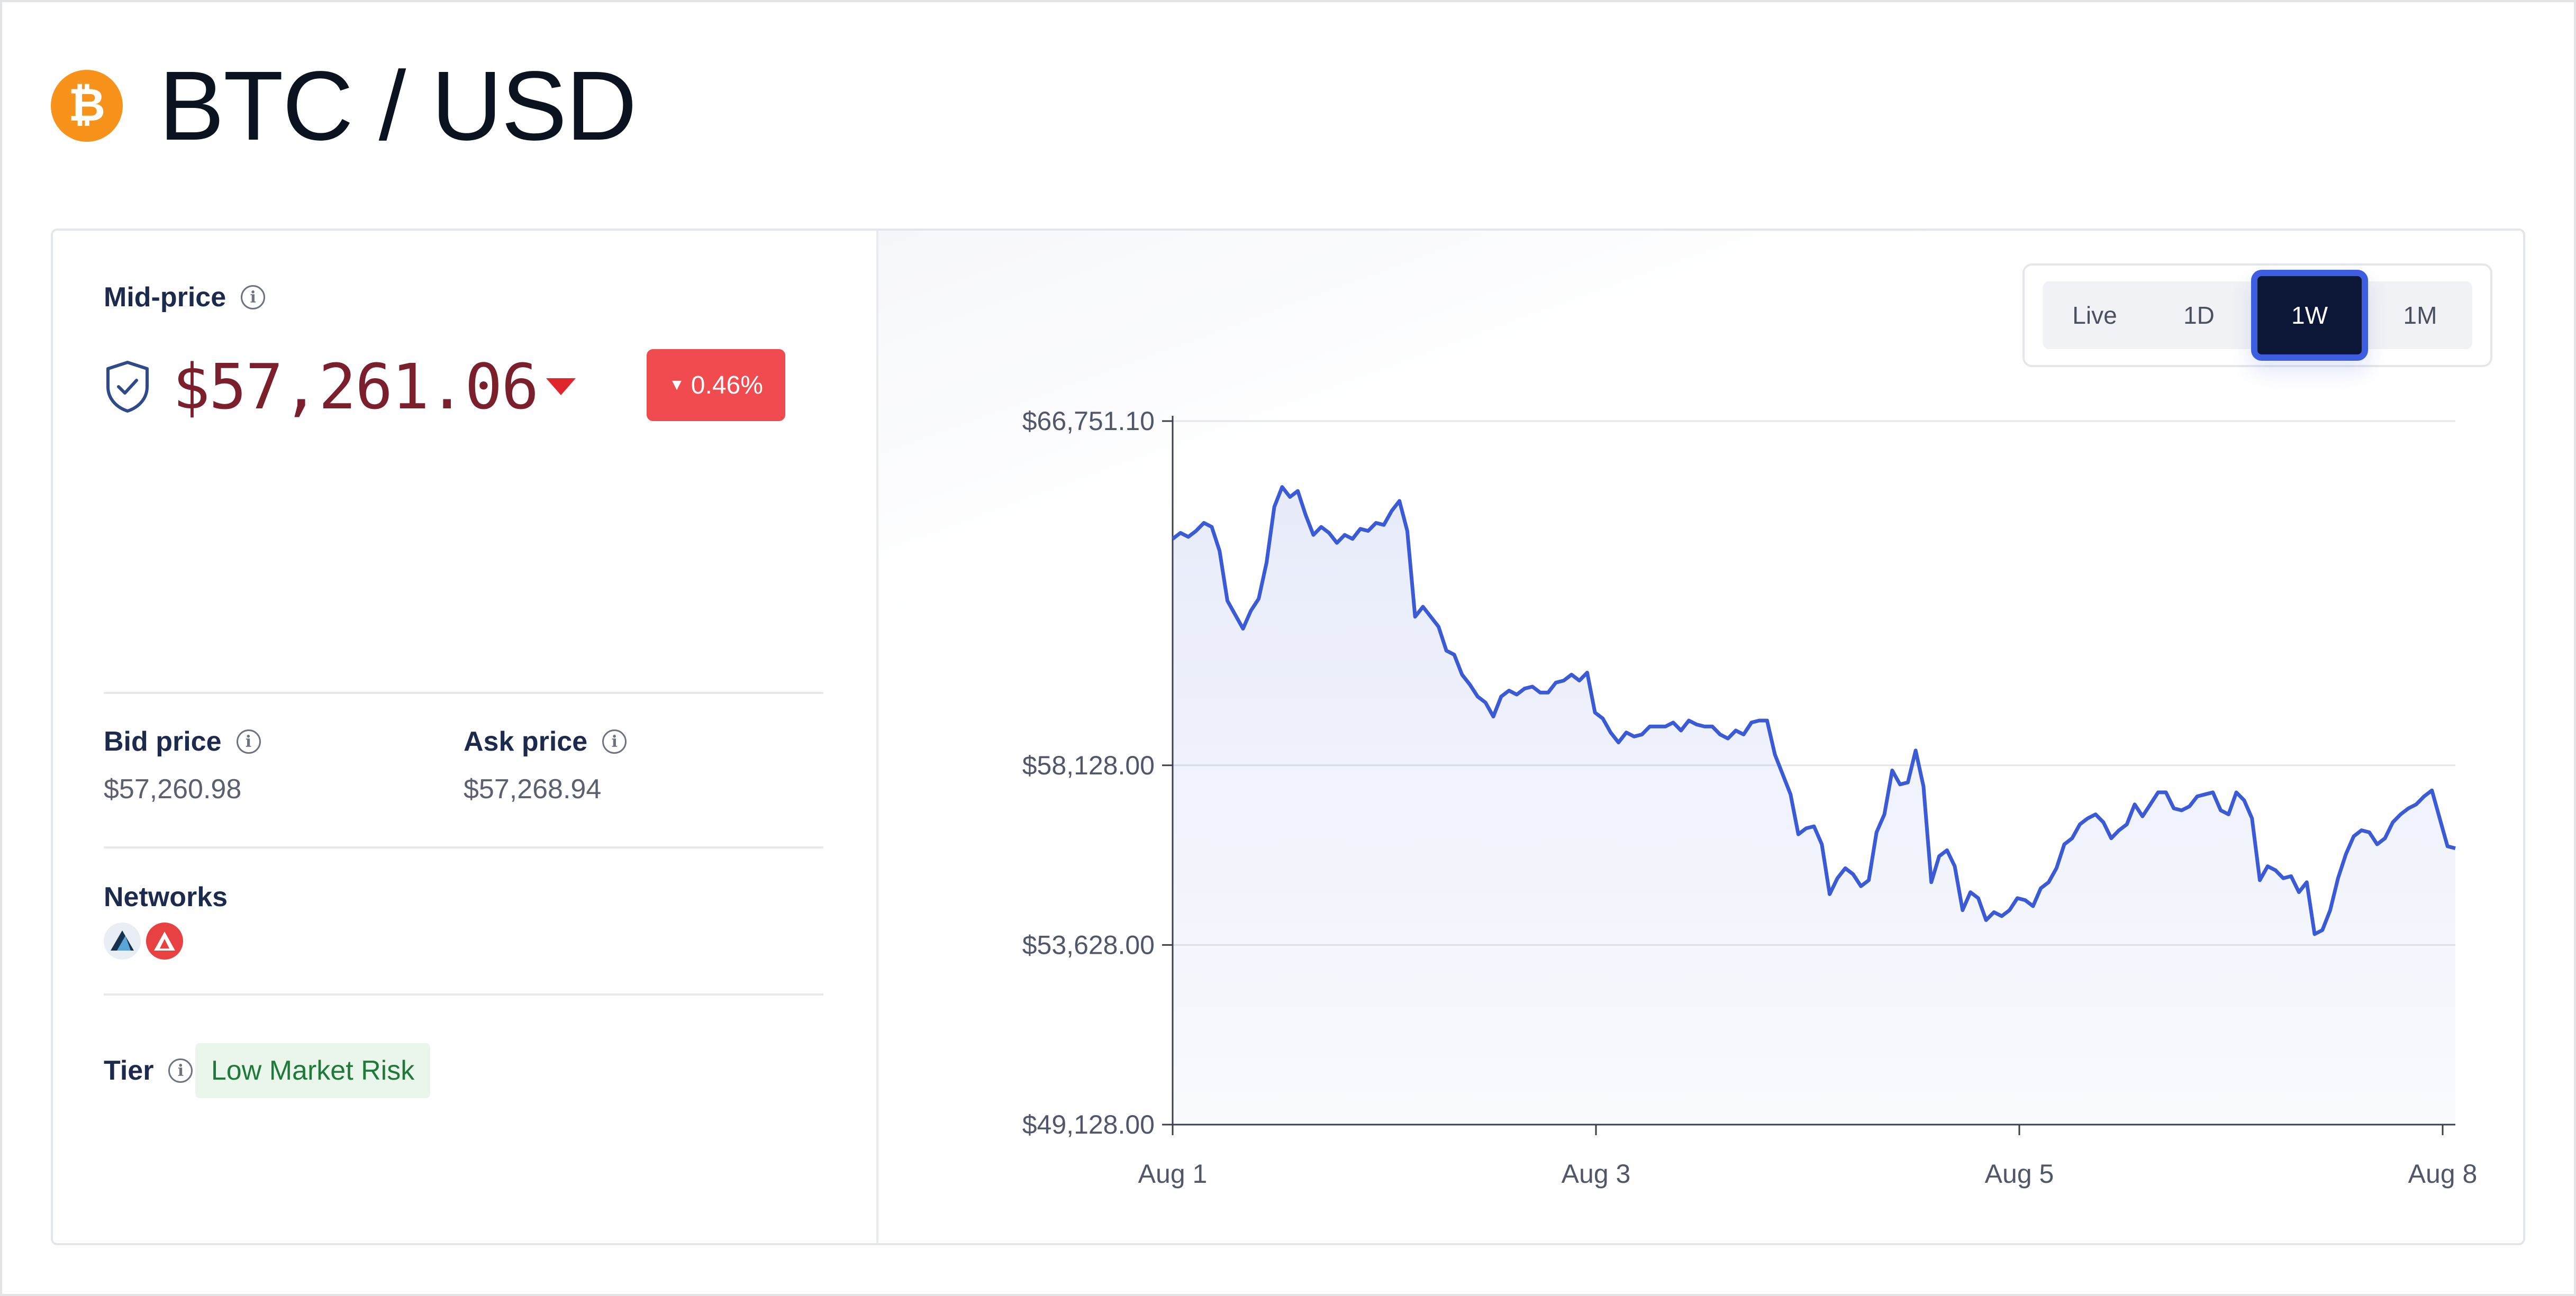 This screenshot has width=2576, height=1296. What do you see at coordinates (182, 765) in the screenshot?
I see `bid-block: Bid price i $57,260.98` at bounding box center [182, 765].